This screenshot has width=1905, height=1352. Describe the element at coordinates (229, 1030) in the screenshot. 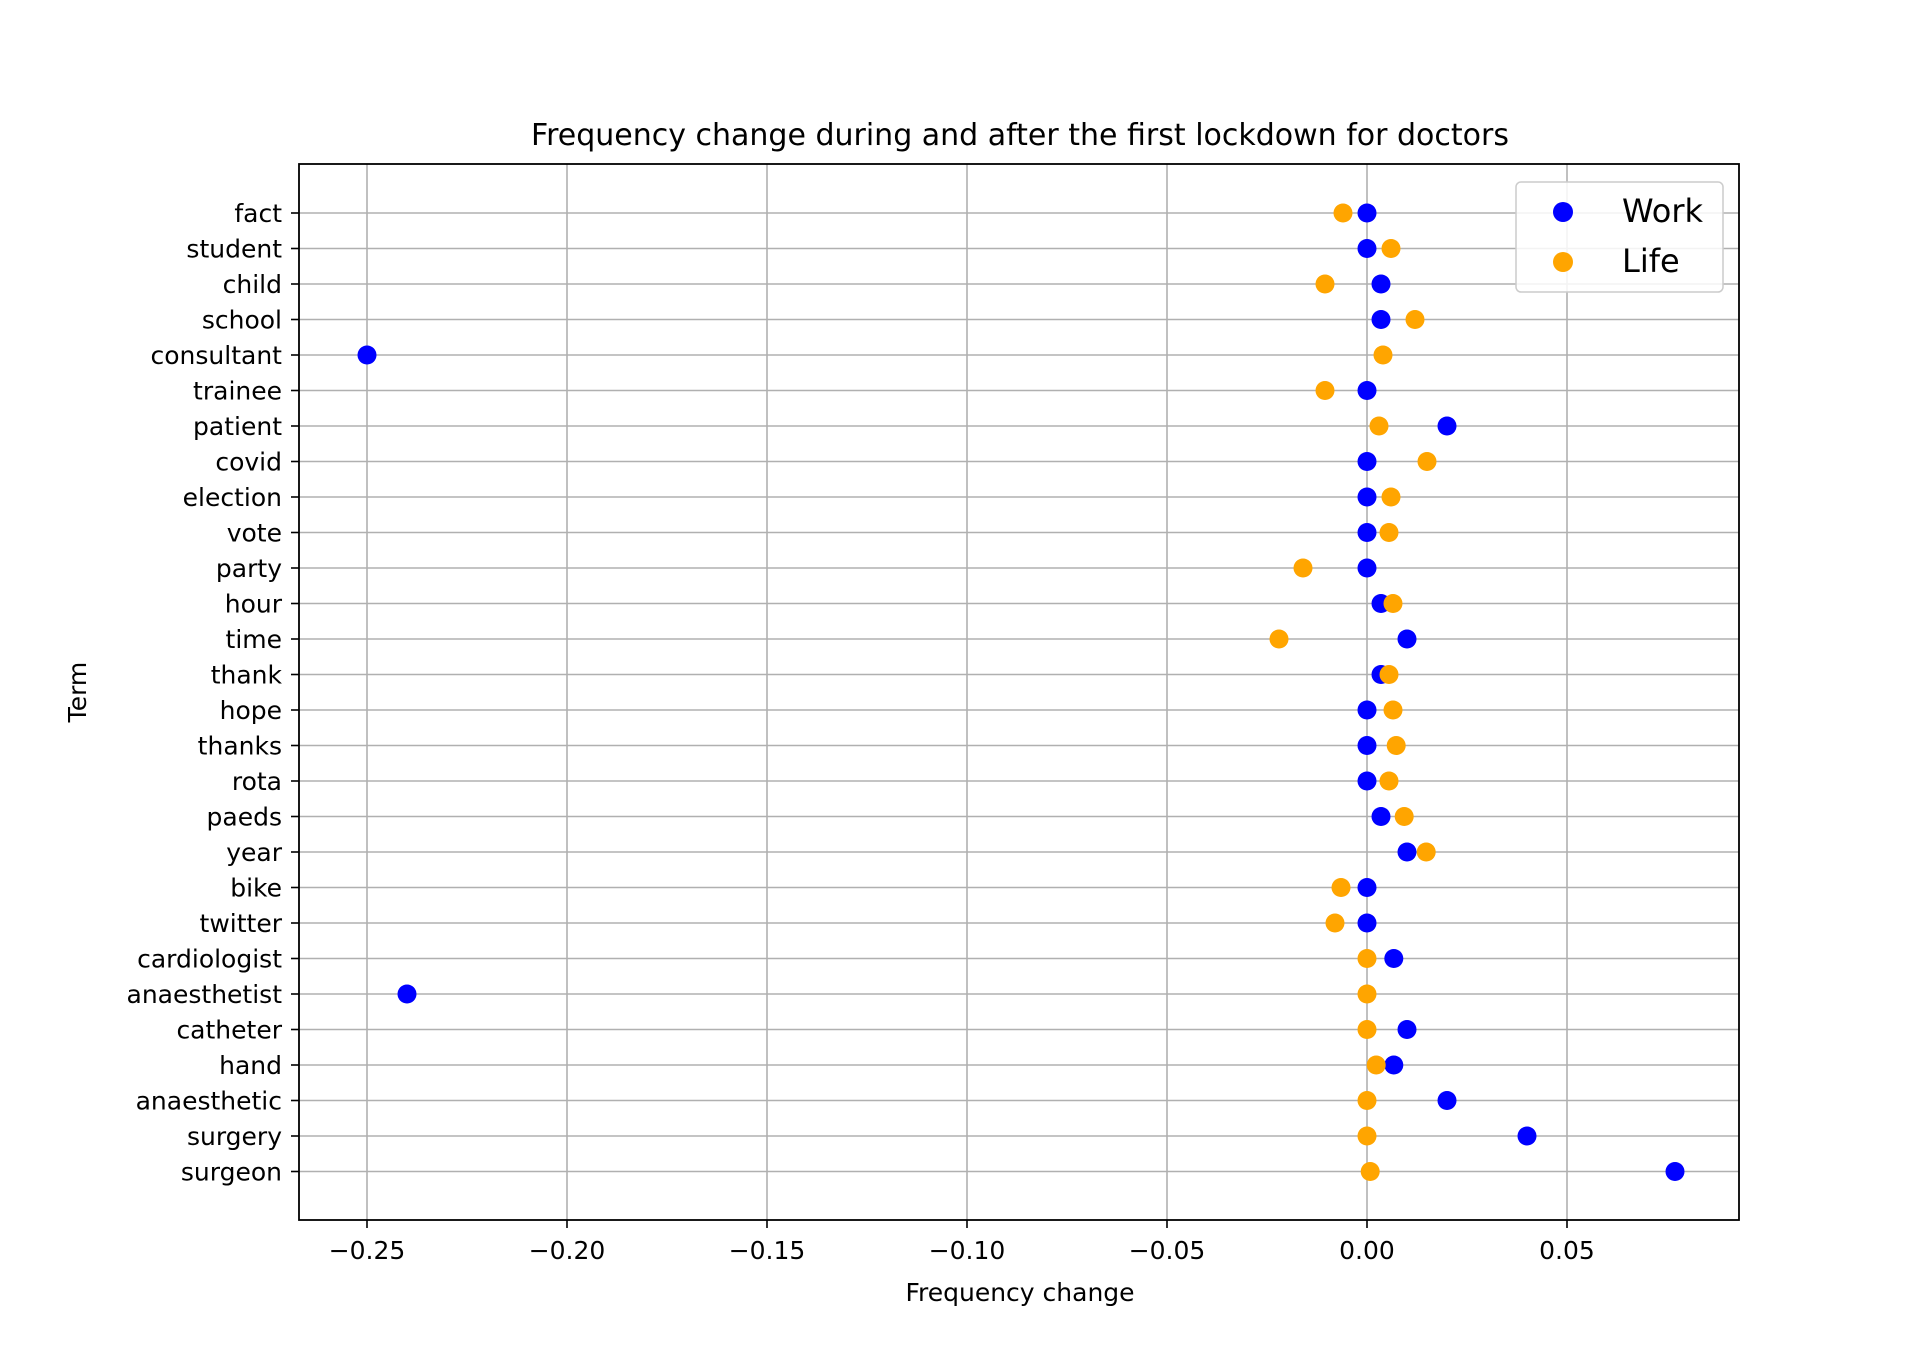

I see `y-tick-label-catheter: catheter` at that location.